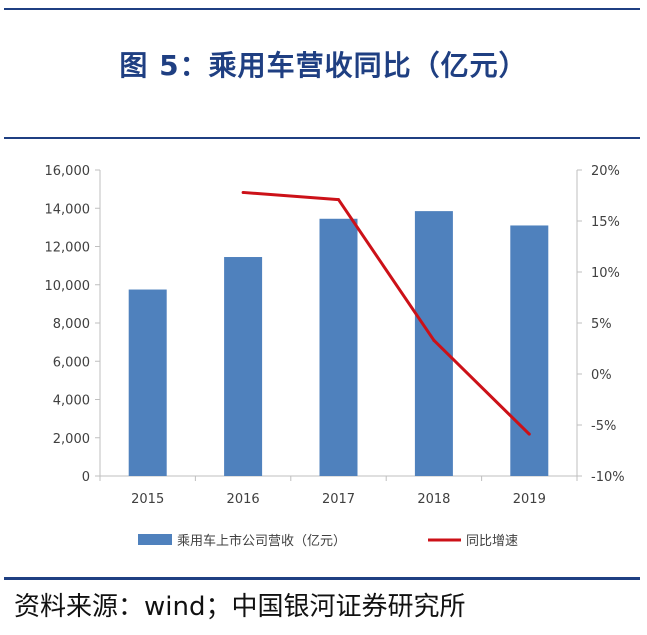  I want to click on x-axis-tick-label: 2016, so click(243, 499).